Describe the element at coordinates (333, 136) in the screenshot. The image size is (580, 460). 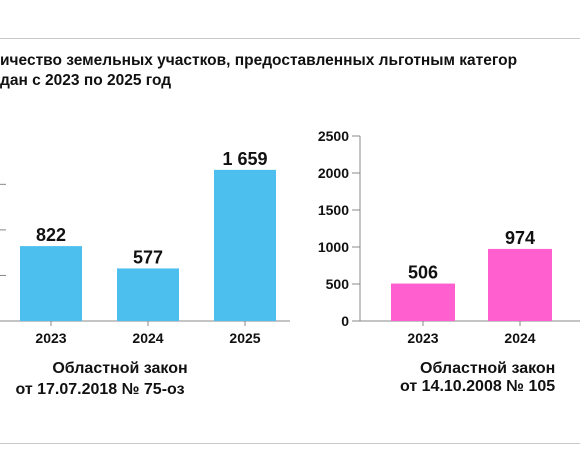
I see `right-y-tick-label-5: 2500` at that location.